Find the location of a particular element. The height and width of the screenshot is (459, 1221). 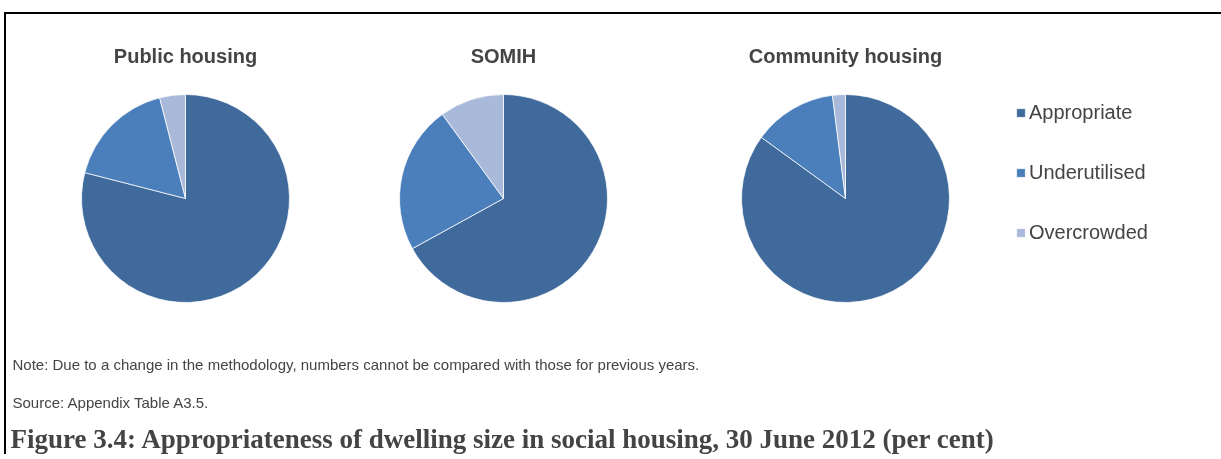

source-note: Source: Appendix Table A3.5. is located at coordinates (110, 402).